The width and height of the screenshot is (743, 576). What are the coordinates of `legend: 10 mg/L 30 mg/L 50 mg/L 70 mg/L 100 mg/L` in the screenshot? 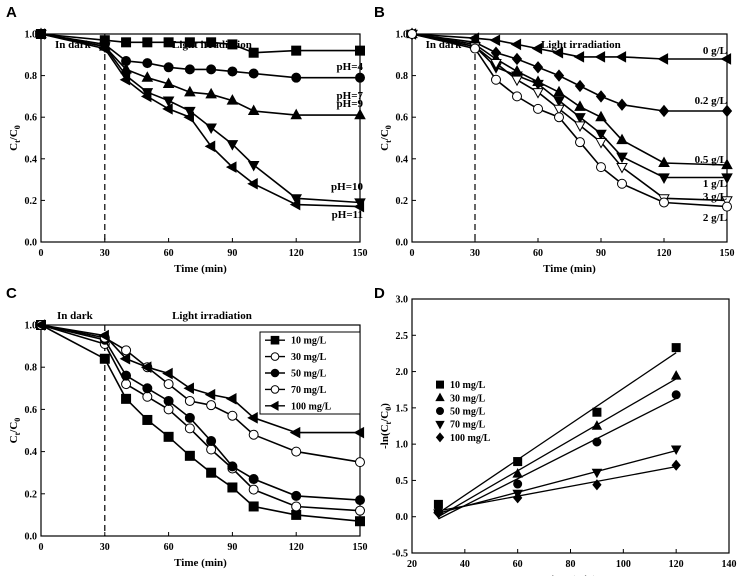 It's located at (310, 373).